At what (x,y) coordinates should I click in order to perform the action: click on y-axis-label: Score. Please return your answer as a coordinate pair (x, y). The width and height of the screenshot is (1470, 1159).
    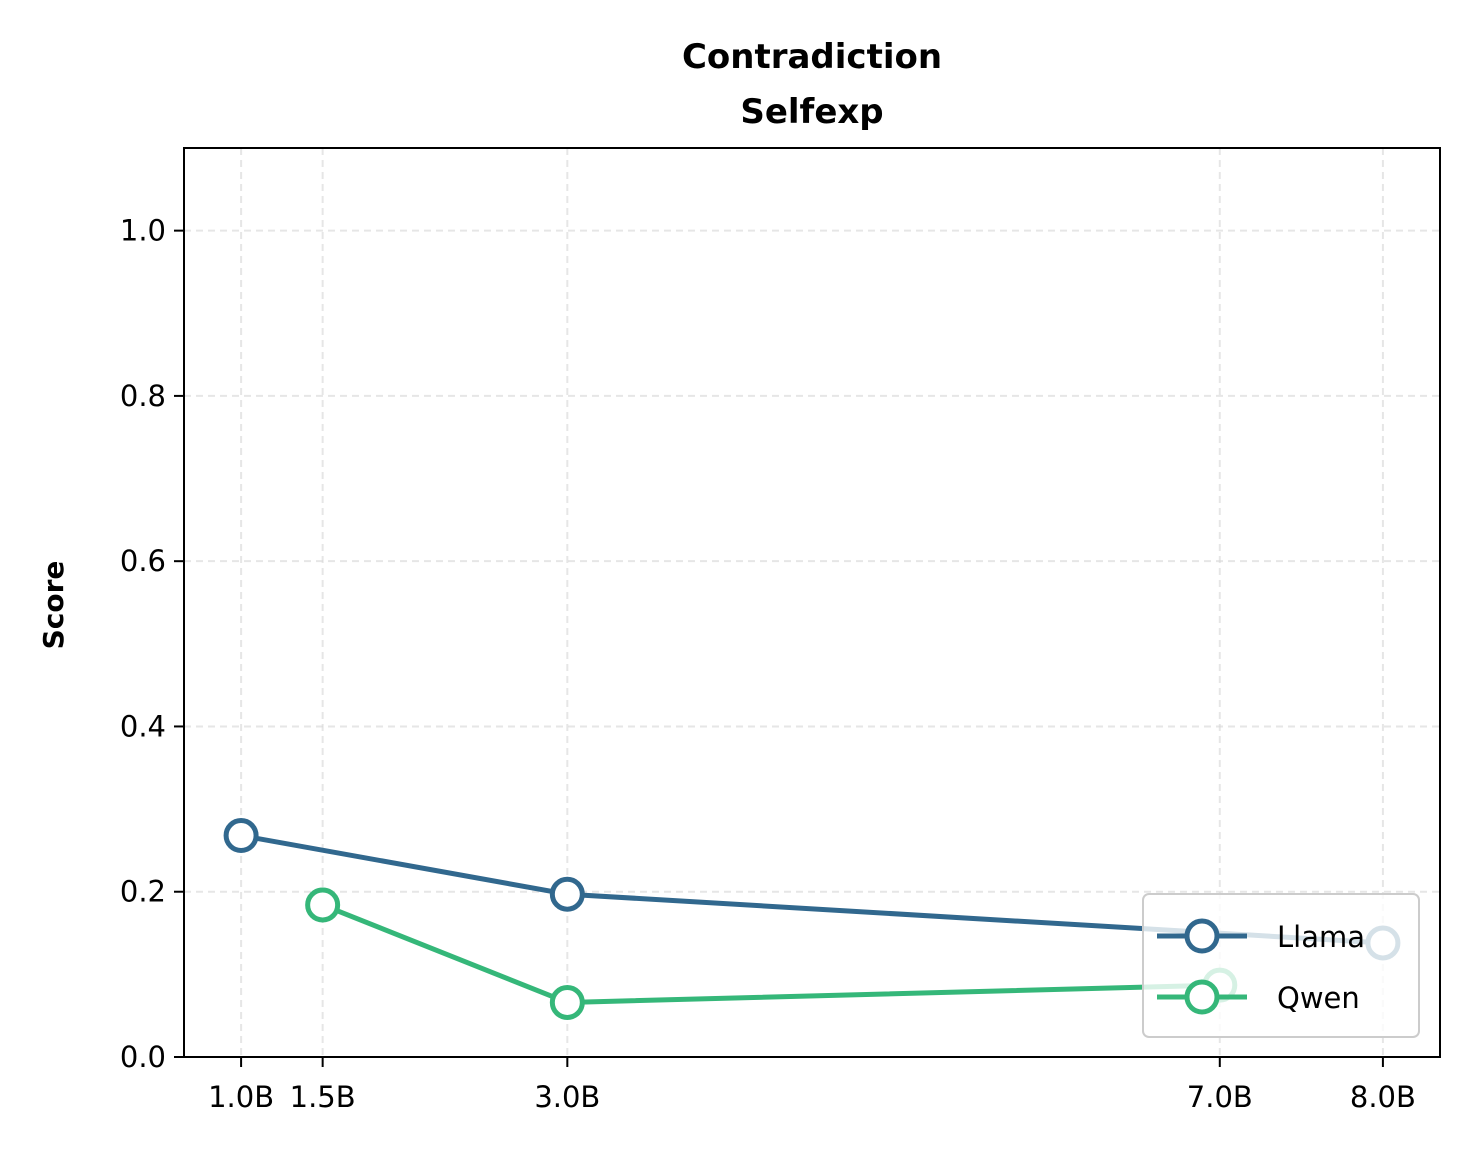
    Looking at the image, I should click on (53, 605).